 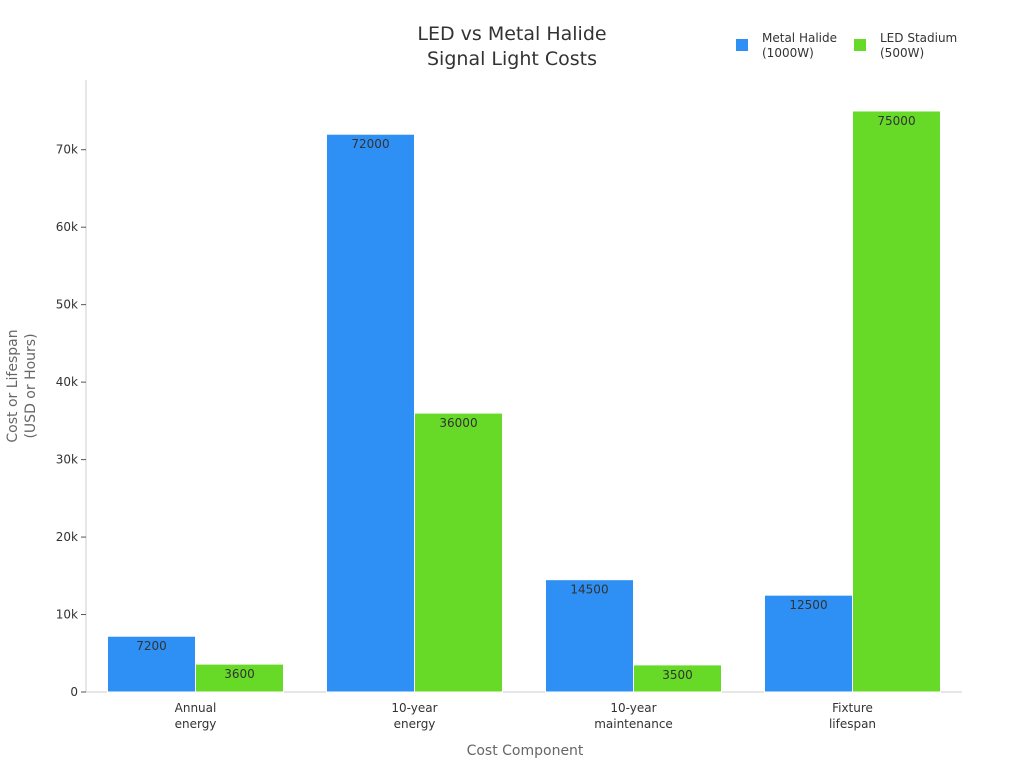 I want to click on legend-label: (1000W), so click(x=788, y=53).